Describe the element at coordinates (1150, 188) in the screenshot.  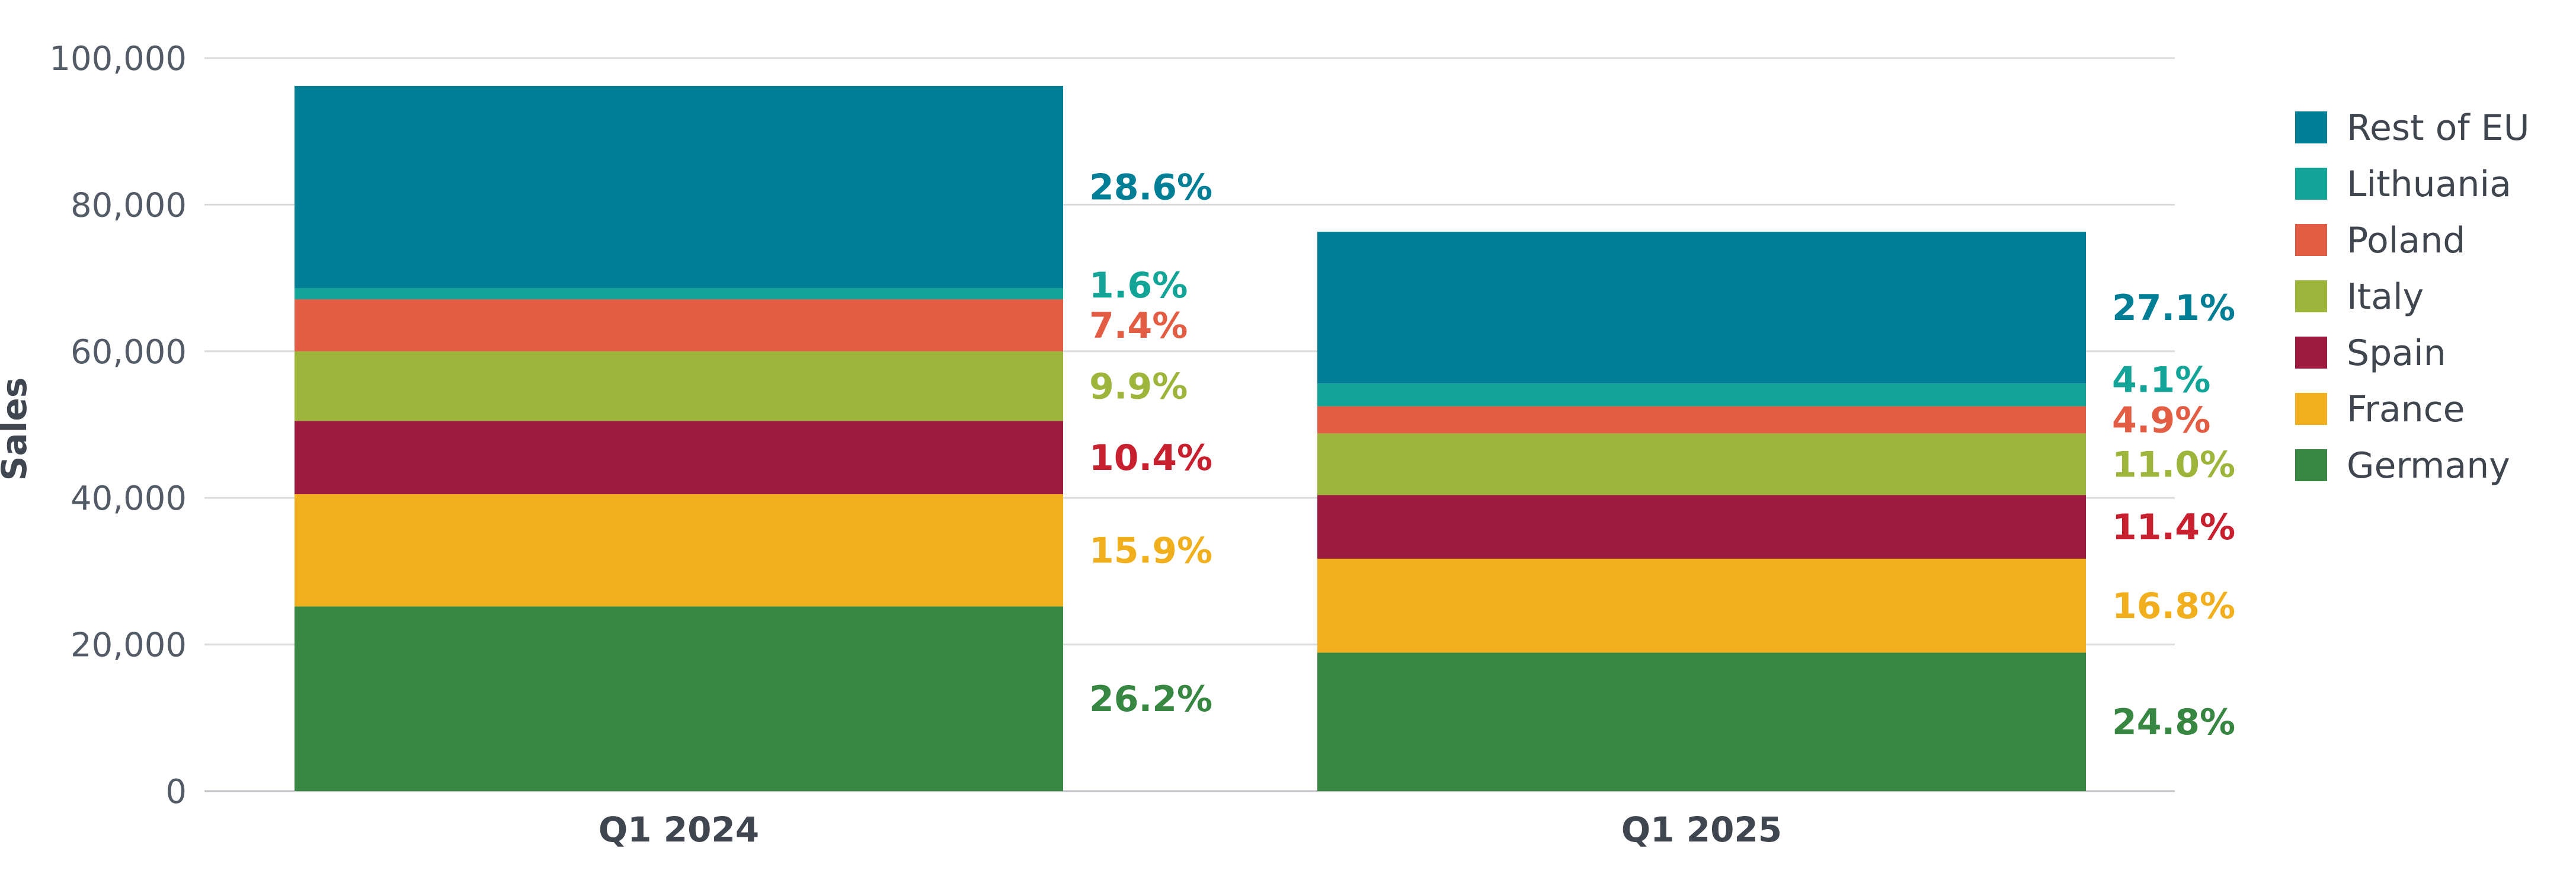
I see `percentage-label: 28.6%` at that location.